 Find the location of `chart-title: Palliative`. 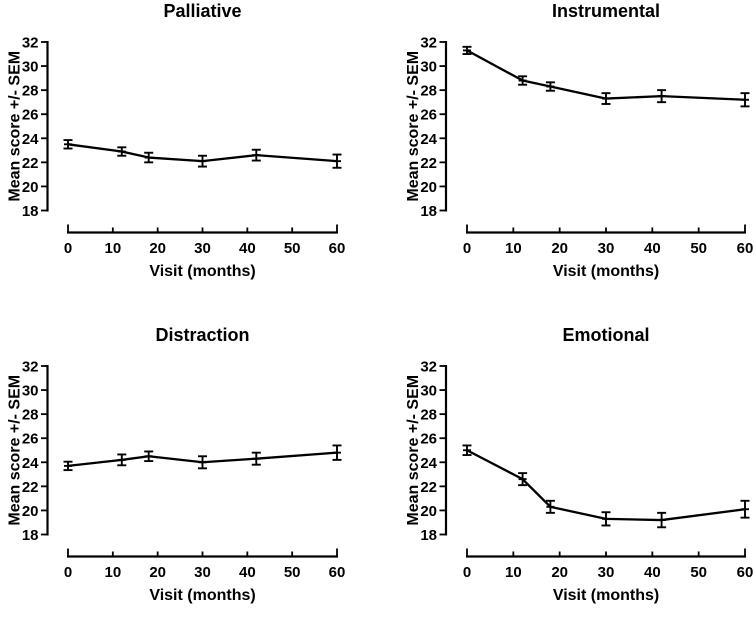

chart-title: Palliative is located at coordinates (202, 11).